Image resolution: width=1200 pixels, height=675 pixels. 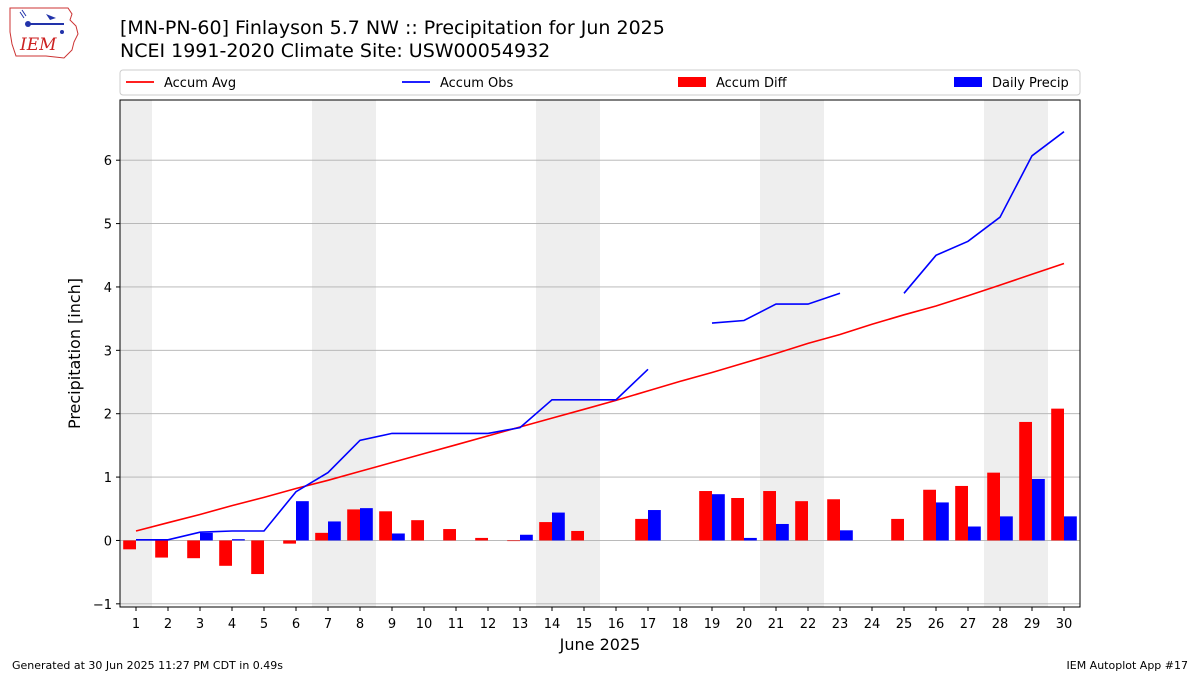 What do you see at coordinates (1000, 624) in the screenshot?
I see `x-tick-label: 28` at bounding box center [1000, 624].